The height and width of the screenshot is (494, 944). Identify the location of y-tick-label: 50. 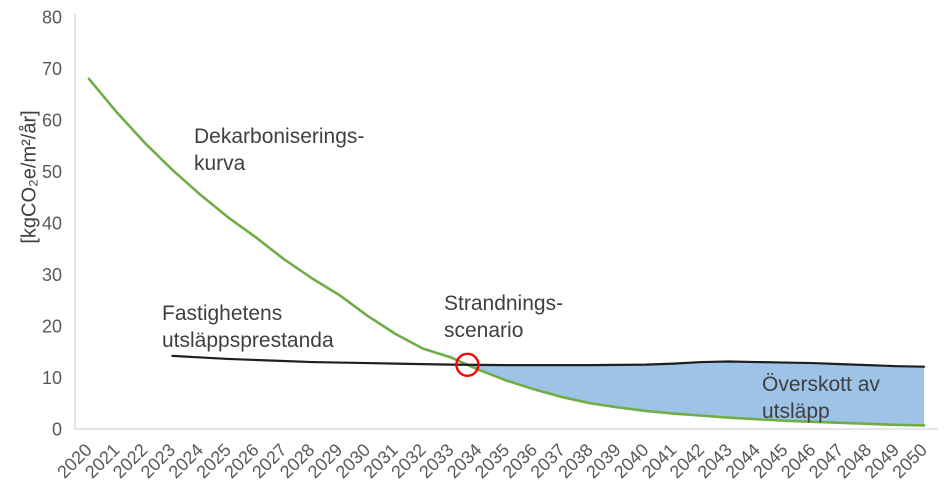
(52, 172).